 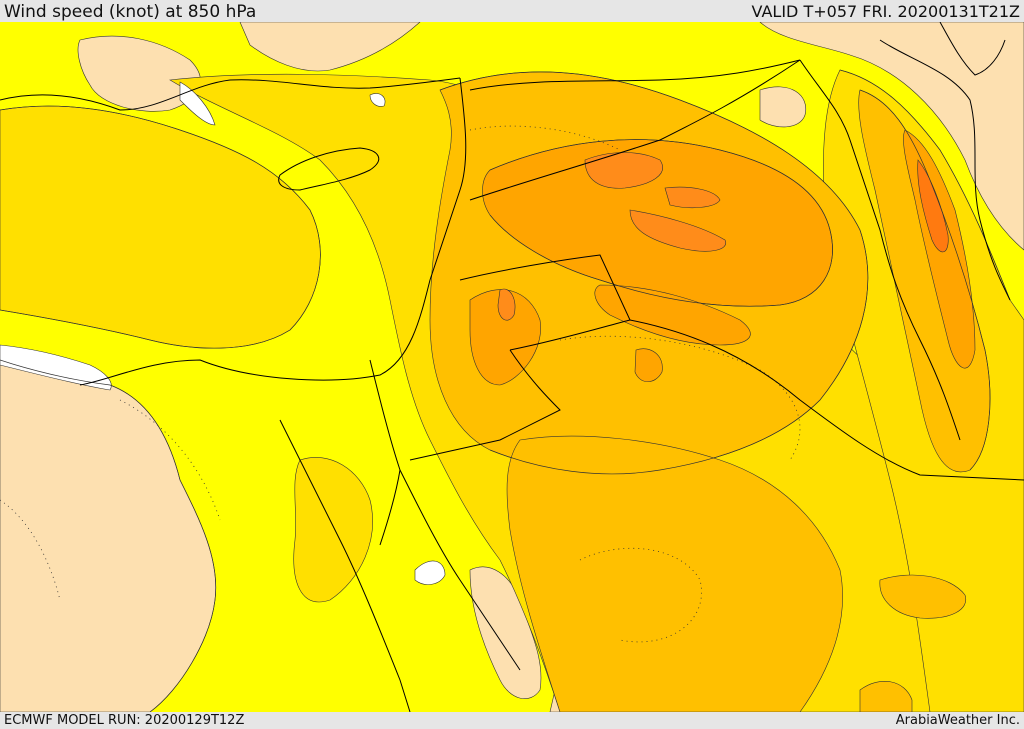 What do you see at coordinates (933, 206) in the screenshot?
I see `wind-band-max-zagros` at bounding box center [933, 206].